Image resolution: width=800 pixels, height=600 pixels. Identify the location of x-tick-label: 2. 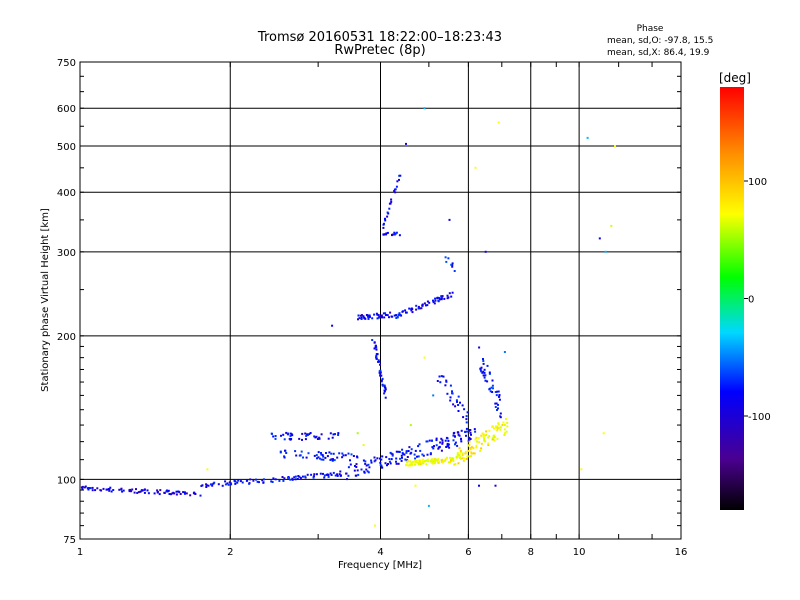
(230, 552).